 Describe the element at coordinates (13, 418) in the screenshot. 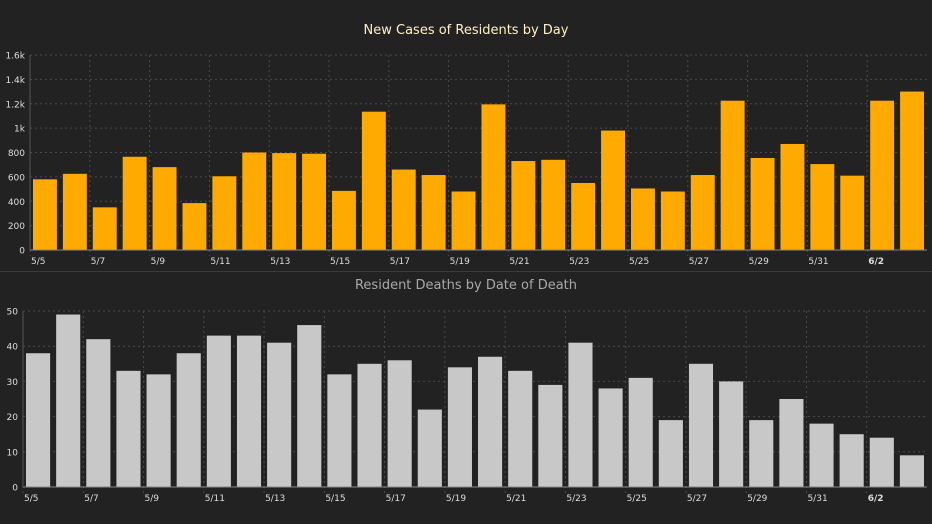

I see `y-tick-label: 20` at that location.